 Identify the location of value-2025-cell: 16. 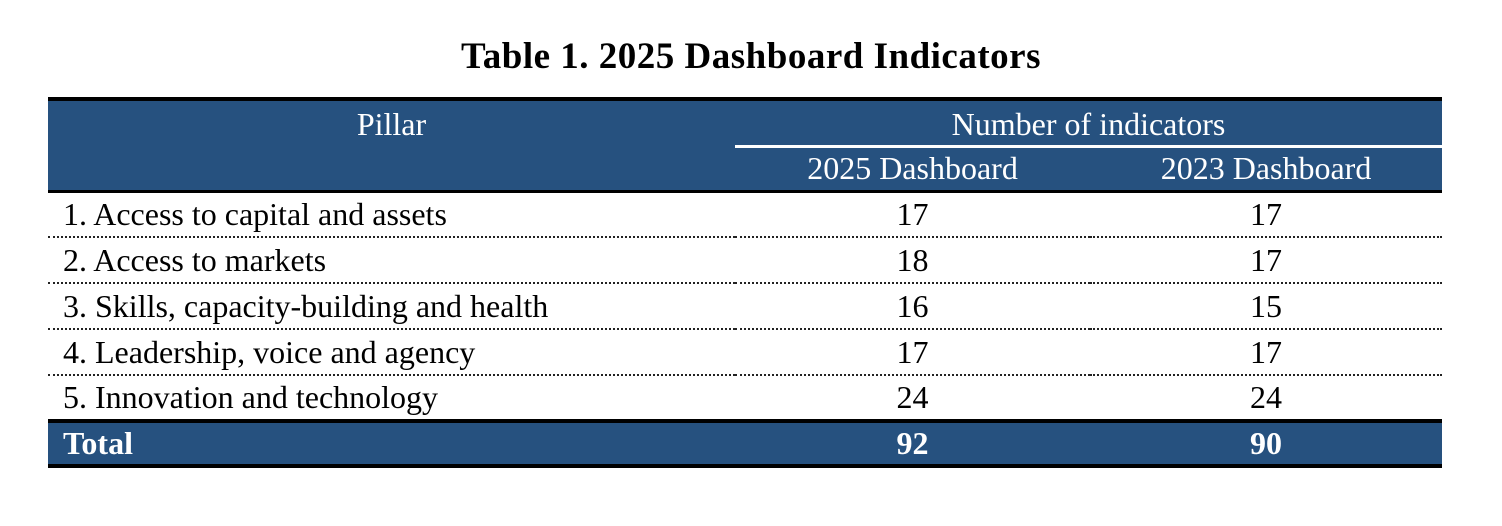
(912, 306).